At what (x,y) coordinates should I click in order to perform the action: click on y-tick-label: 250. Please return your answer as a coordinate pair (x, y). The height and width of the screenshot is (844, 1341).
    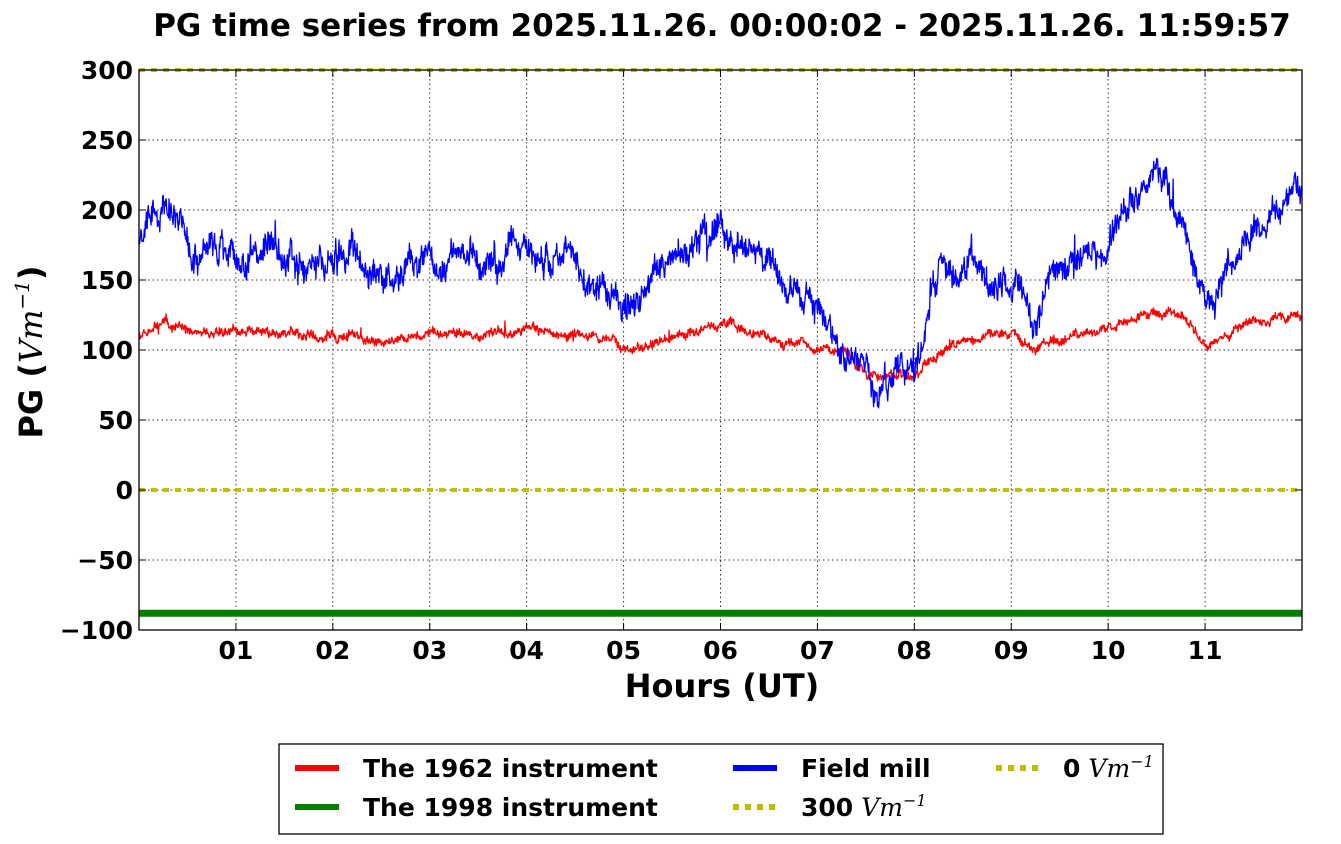
    Looking at the image, I should click on (107, 140).